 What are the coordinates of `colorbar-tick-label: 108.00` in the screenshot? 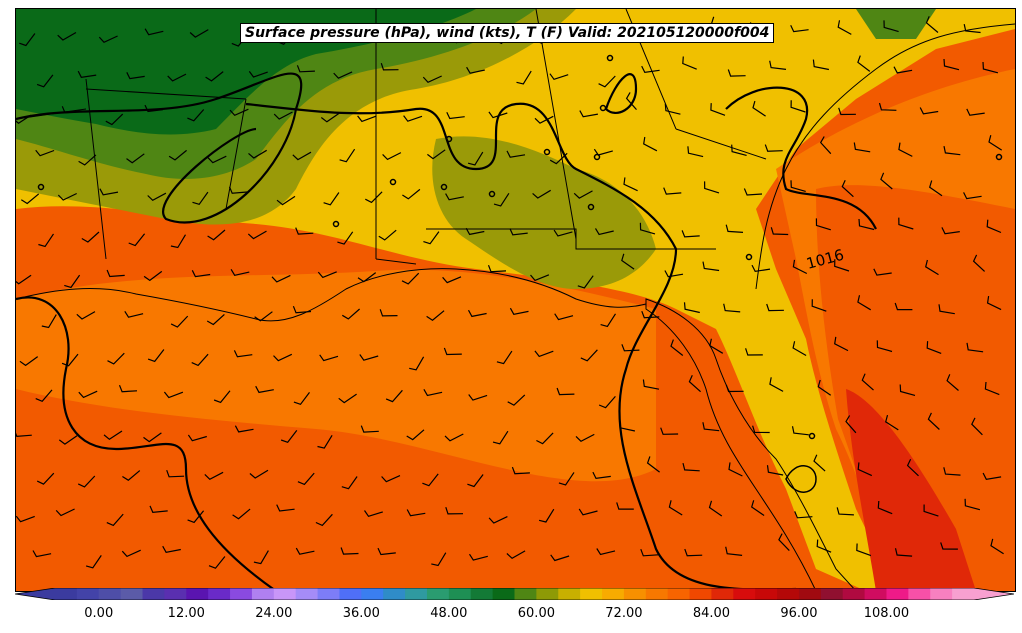 It's located at (886, 613).